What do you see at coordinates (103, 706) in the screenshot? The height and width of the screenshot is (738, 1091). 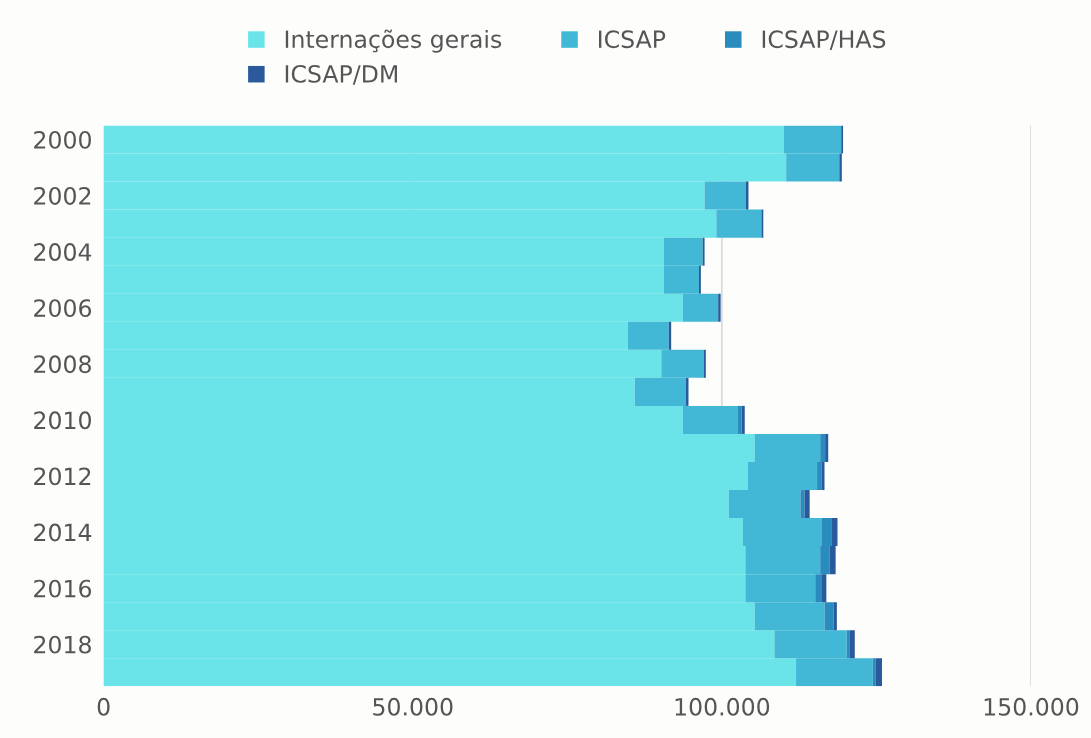 I see `x-tick-label: 0` at bounding box center [103, 706].